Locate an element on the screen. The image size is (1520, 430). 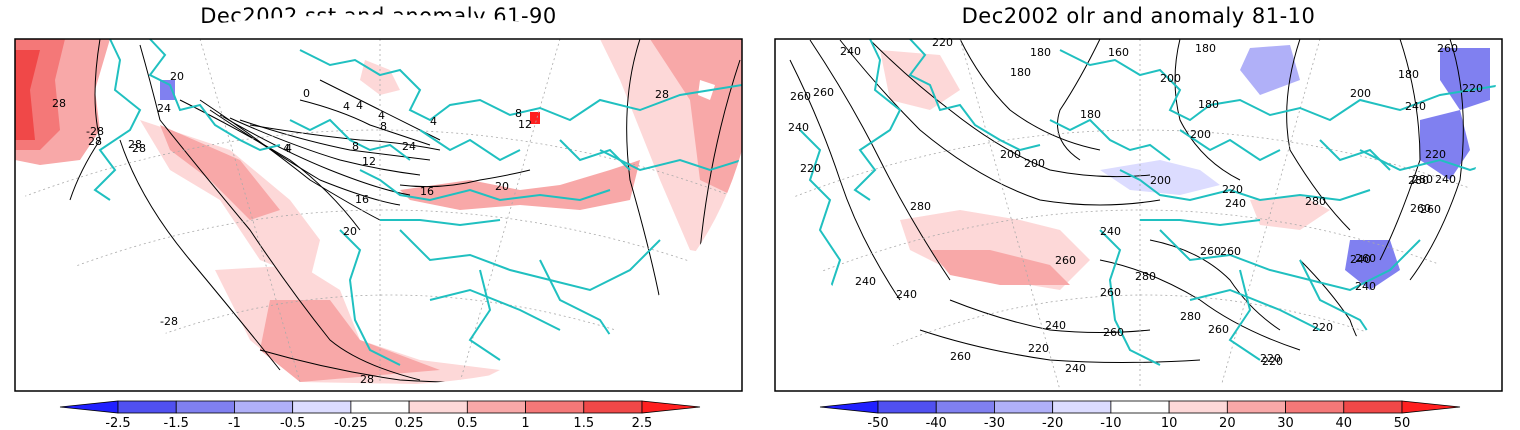
colorbar-tick-label: -2.5 is located at coordinates (117, 423).